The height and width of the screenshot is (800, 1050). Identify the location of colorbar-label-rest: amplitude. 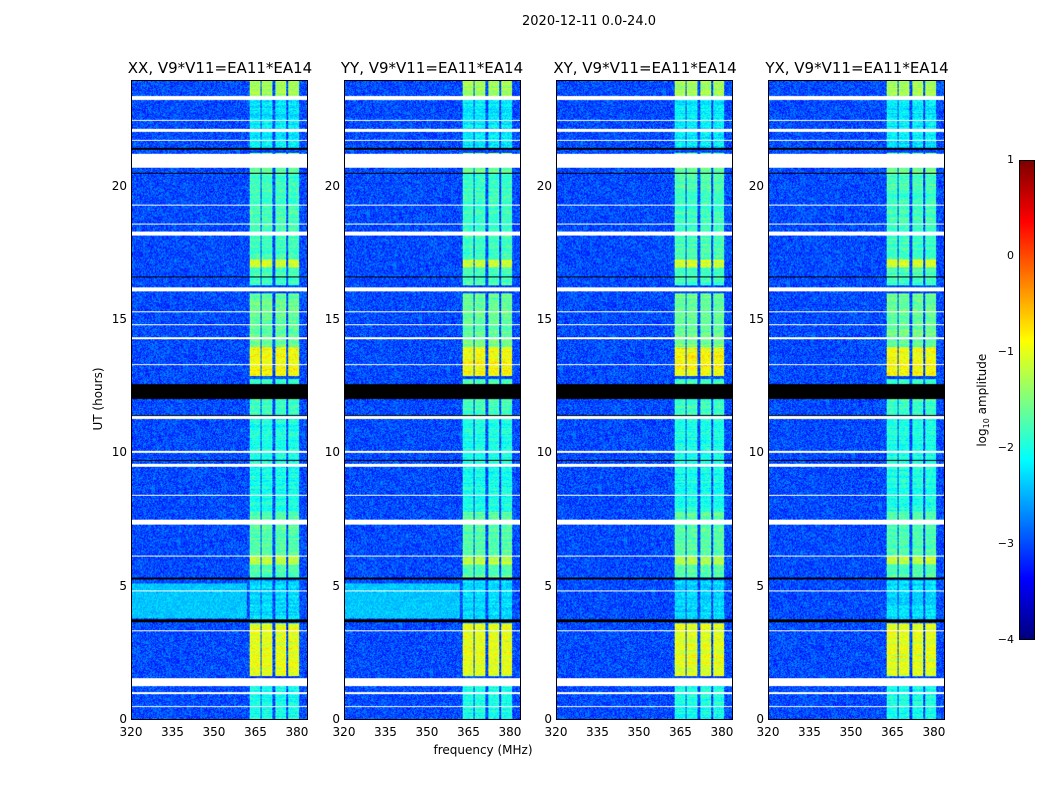
(981, 386).